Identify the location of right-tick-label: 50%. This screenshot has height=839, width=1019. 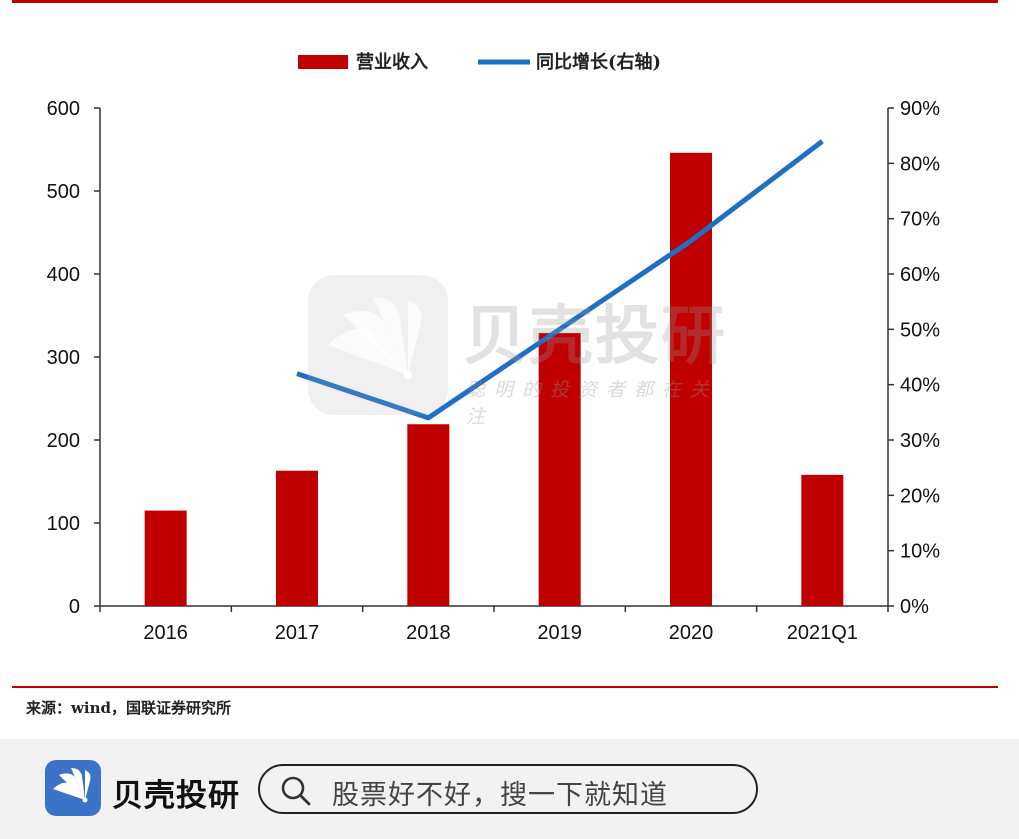
(920, 330).